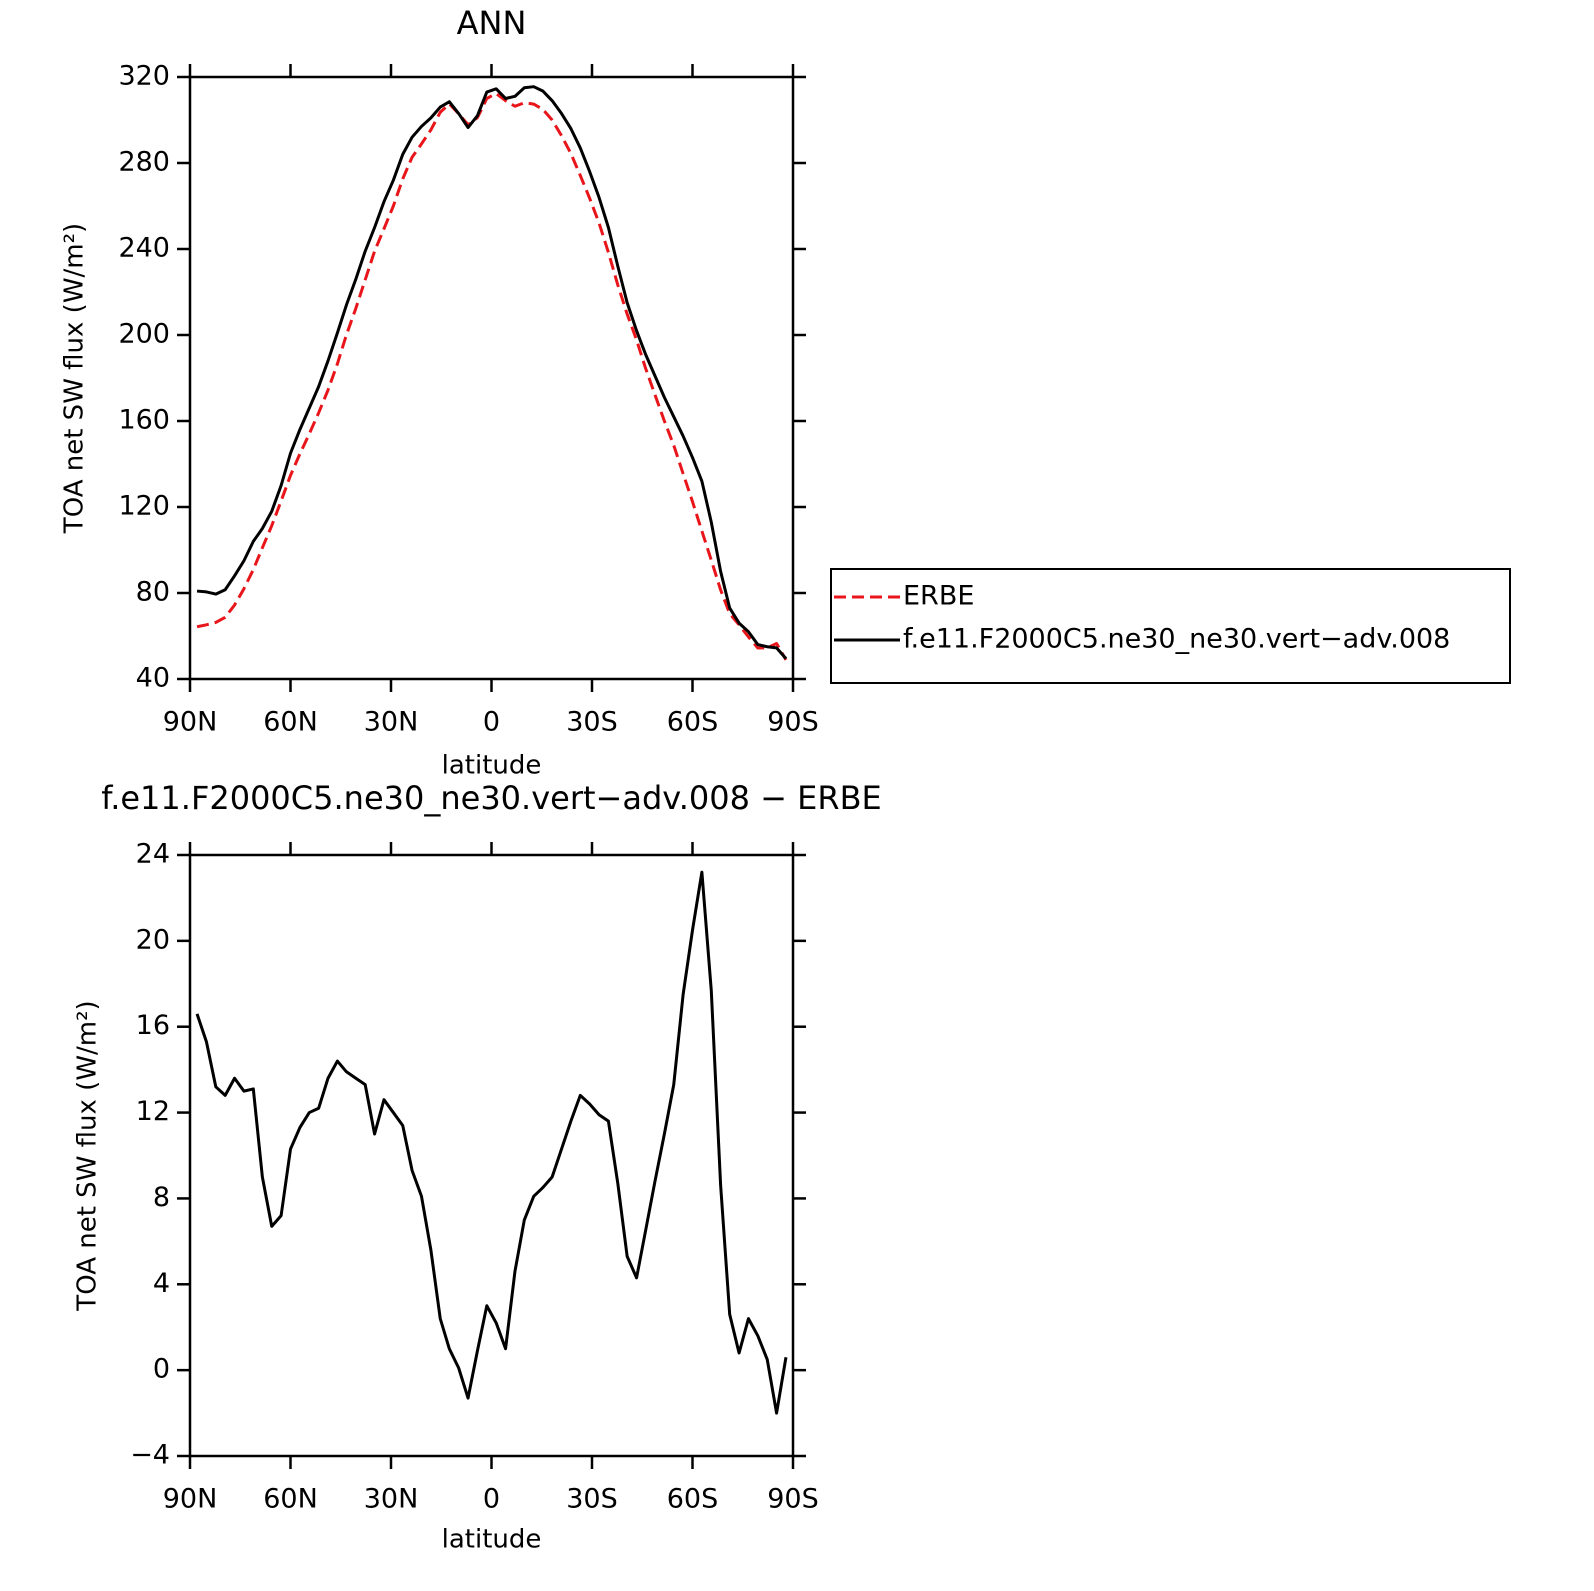  Describe the element at coordinates (161, 1197) in the screenshot. I see `y-tick-label: 8` at that location.